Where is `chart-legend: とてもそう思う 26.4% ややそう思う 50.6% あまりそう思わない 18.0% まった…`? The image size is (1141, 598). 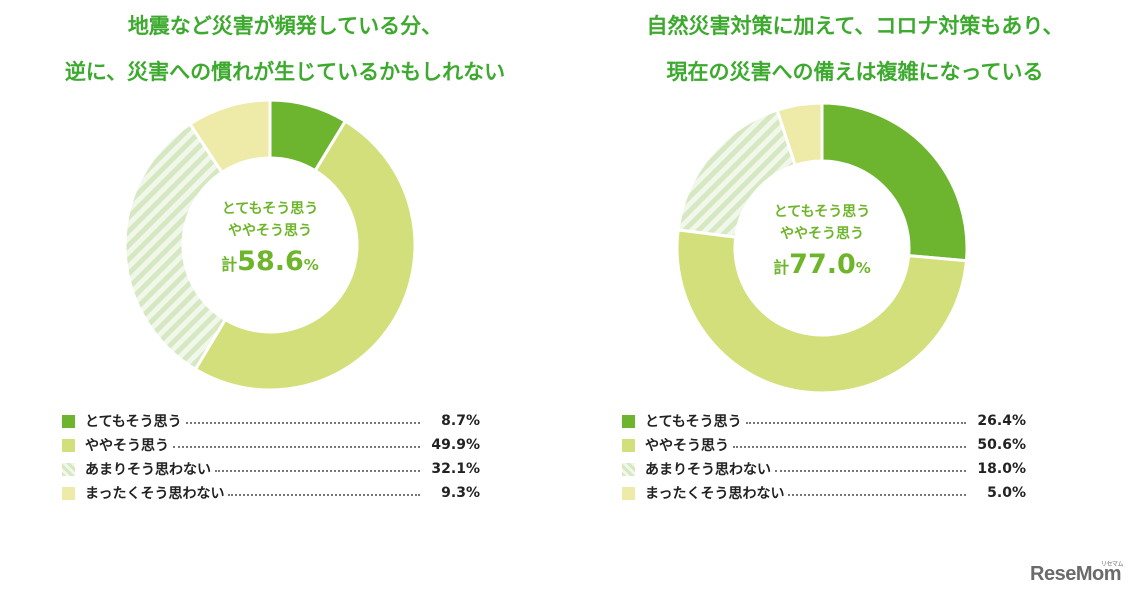 chart-legend: とてもそう思う 26.4% ややそう思う 50.6% あまりそう思わない 18.0% まった… is located at coordinates (824, 460).